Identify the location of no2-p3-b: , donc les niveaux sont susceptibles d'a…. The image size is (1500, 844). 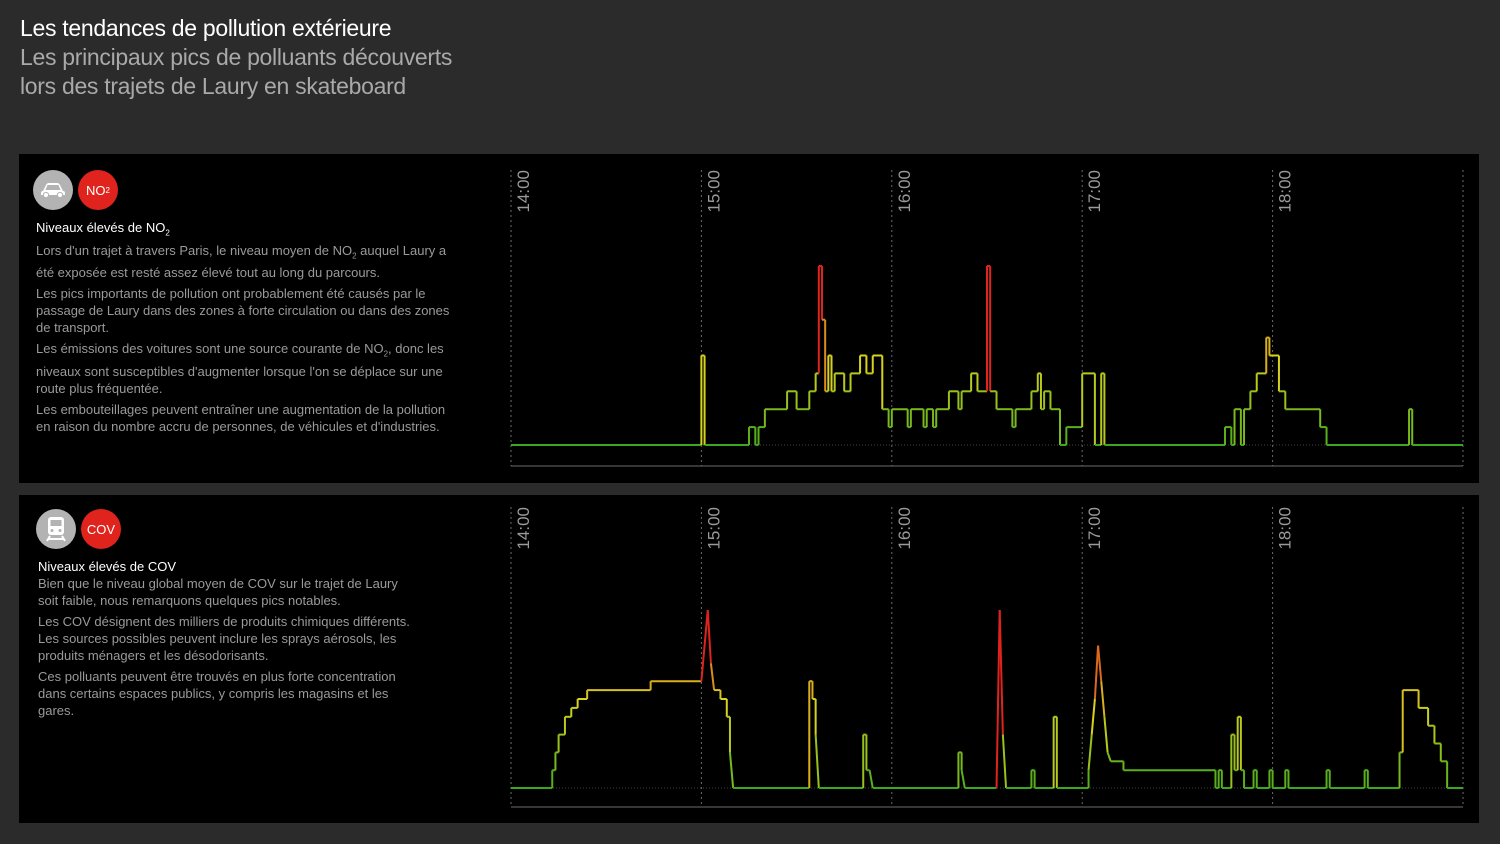
(240, 368).